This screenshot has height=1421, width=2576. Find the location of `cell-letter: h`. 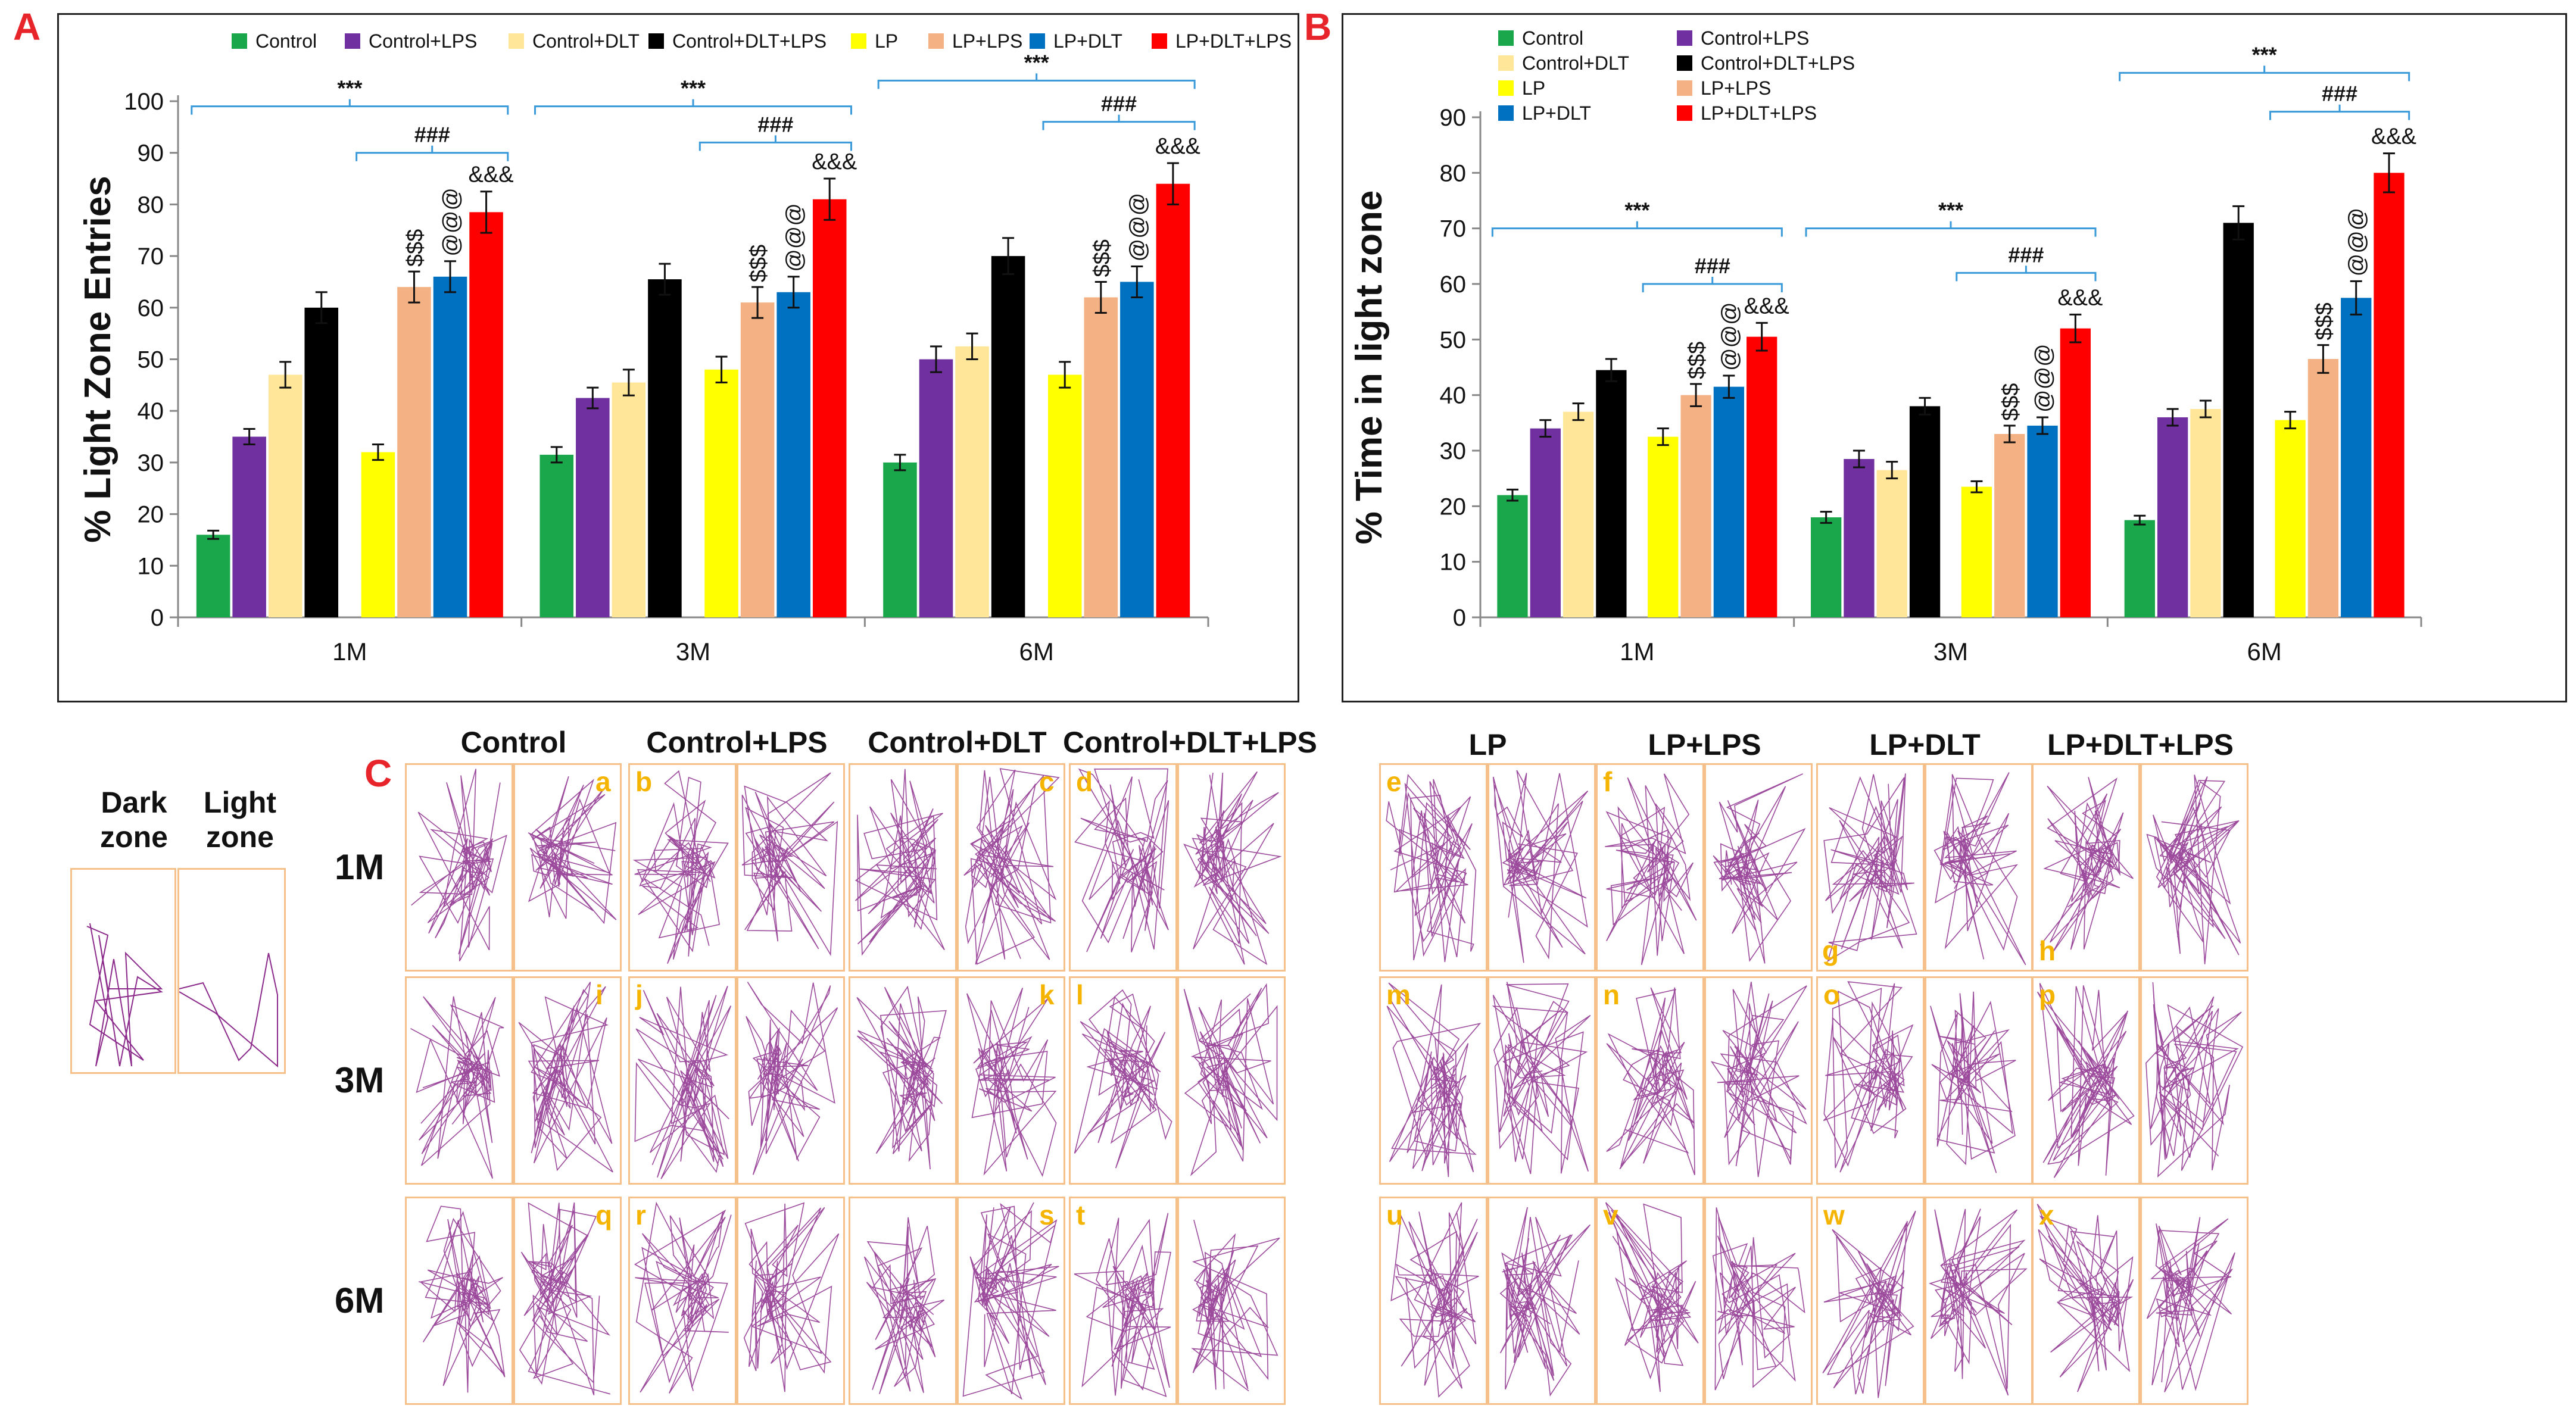

cell-letter: h is located at coordinates (2048, 951).